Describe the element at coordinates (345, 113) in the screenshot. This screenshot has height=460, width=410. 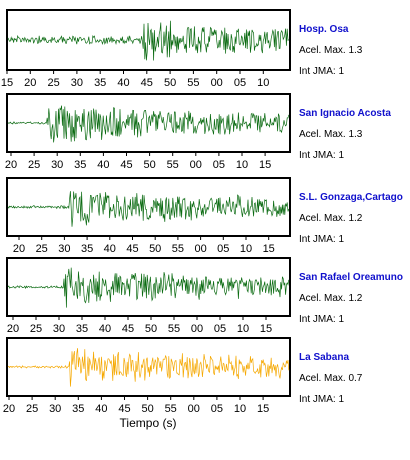
I see `station-name: San Ignacio Acosta` at that location.